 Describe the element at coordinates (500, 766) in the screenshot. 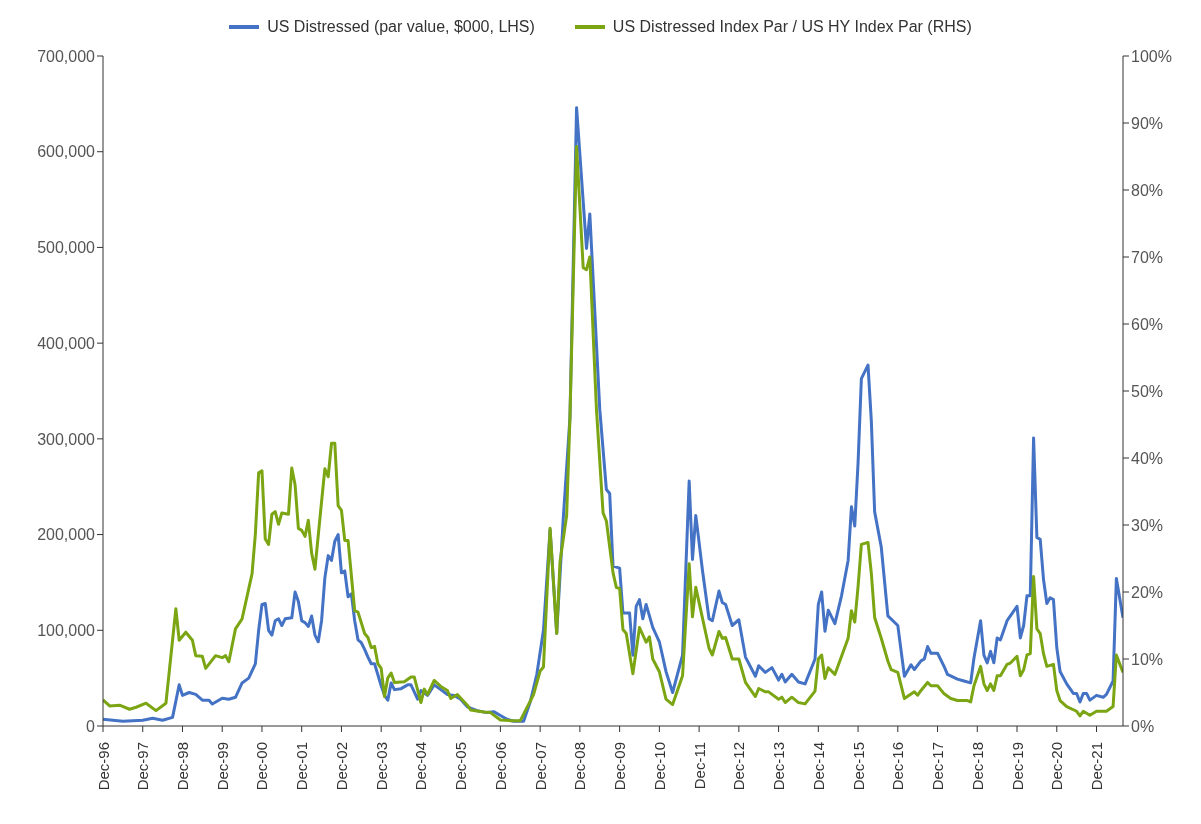

I see `x-tick-label: Dec-06` at that location.